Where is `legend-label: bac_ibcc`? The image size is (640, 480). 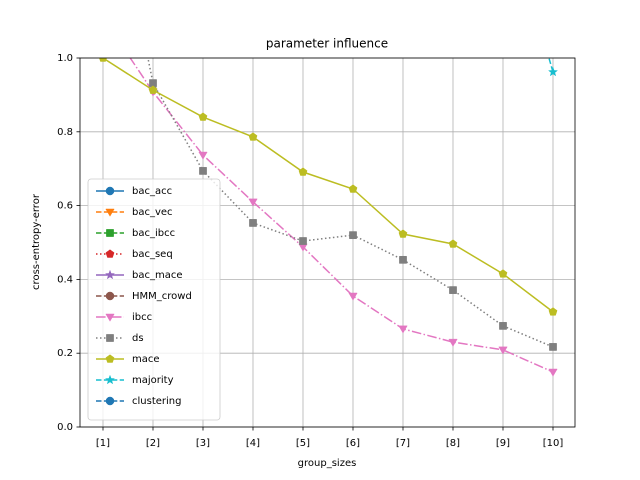 legend-label: bac_ibcc is located at coordinates (153, 233).